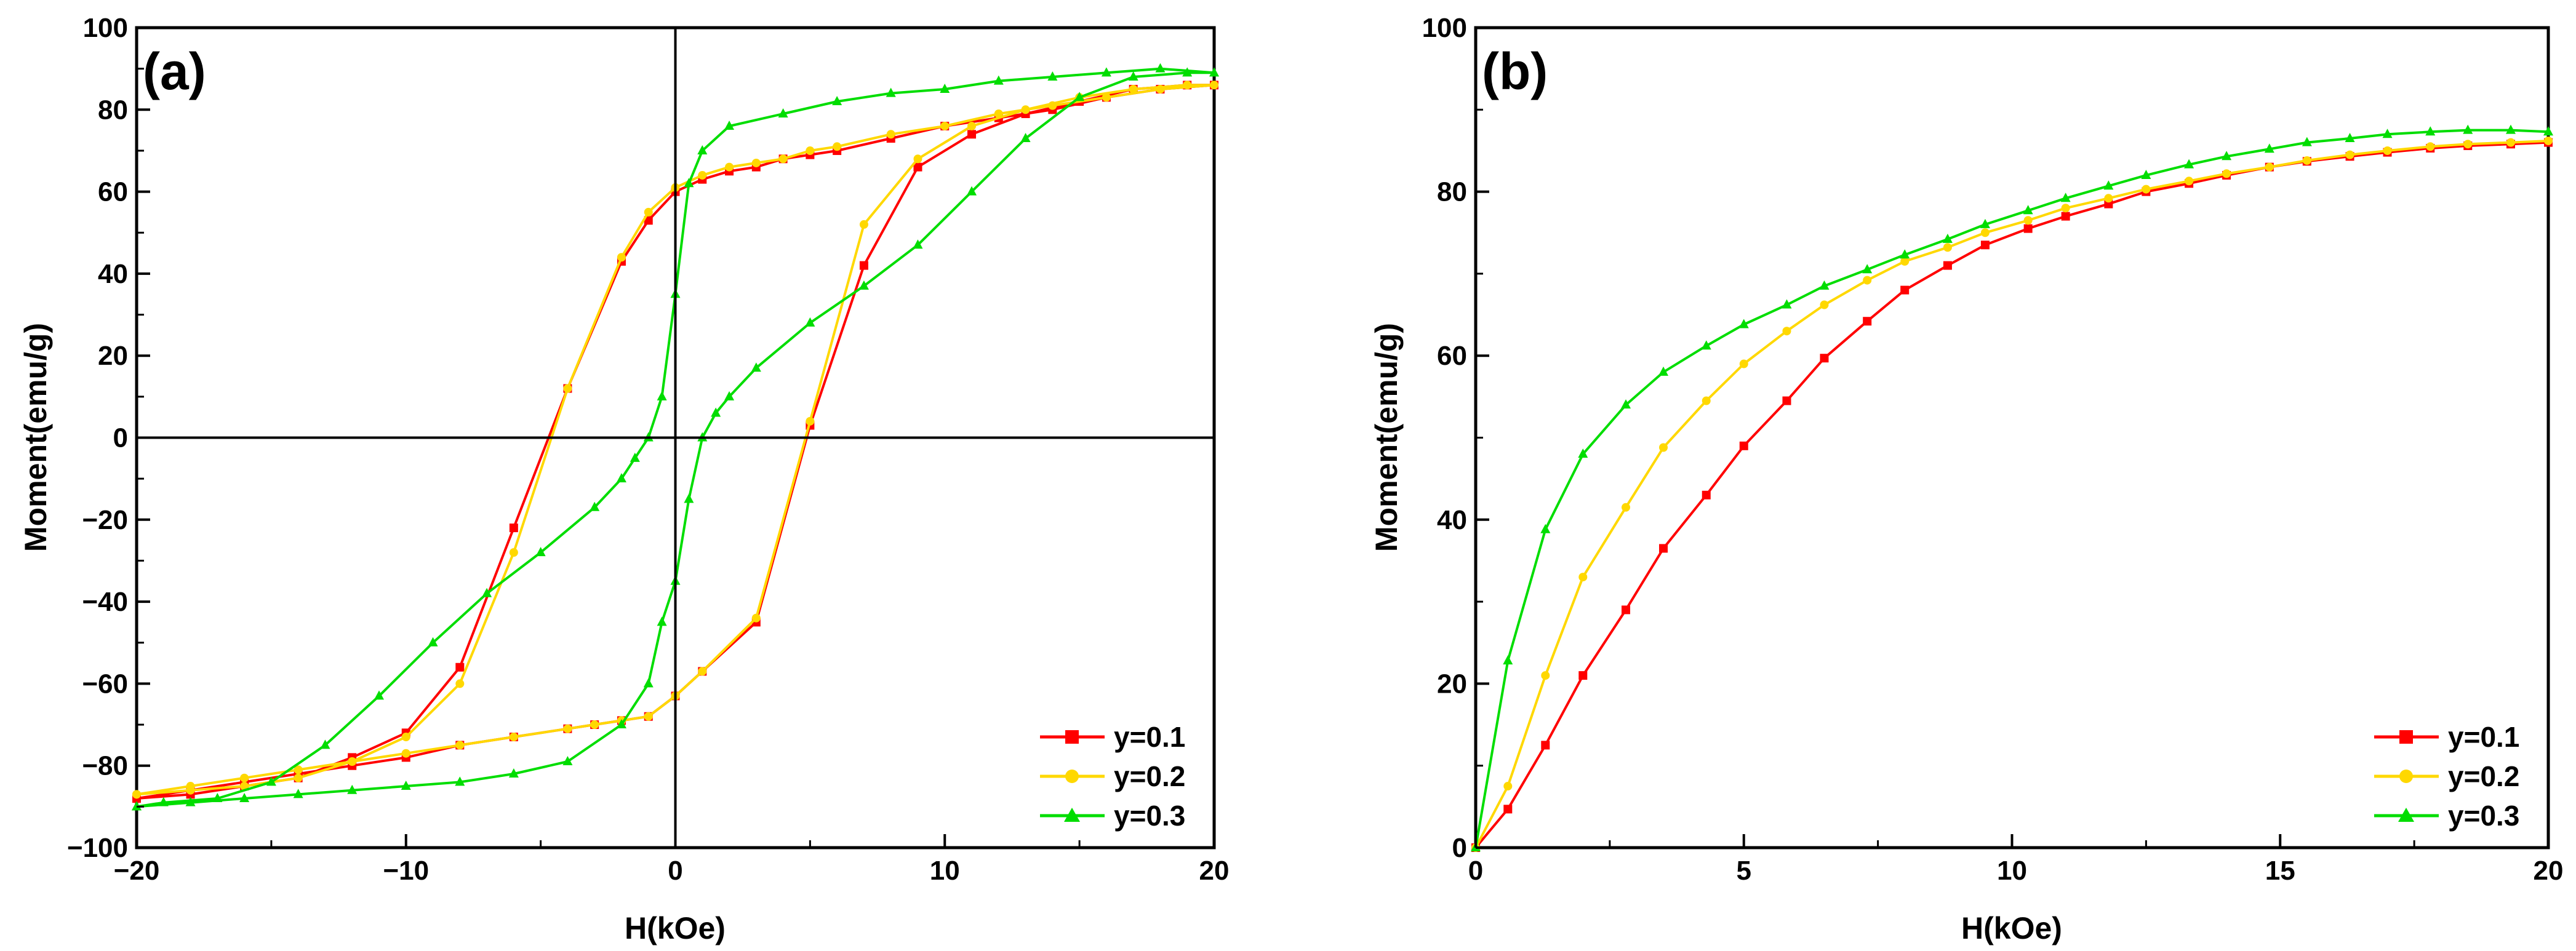  What do you see at coordinates (1149, 816) in the screenshot?
I see `legend-label: y=0.3` at bounding box center [1149, 816].